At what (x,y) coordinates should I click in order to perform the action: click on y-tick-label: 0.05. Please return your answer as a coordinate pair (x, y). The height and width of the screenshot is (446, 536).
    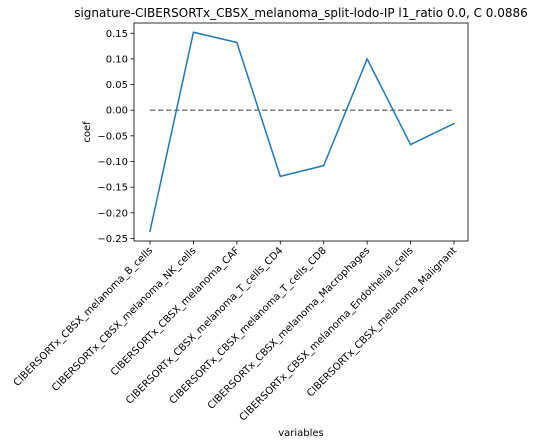
    Looking at the image, I should click on (117, 85).